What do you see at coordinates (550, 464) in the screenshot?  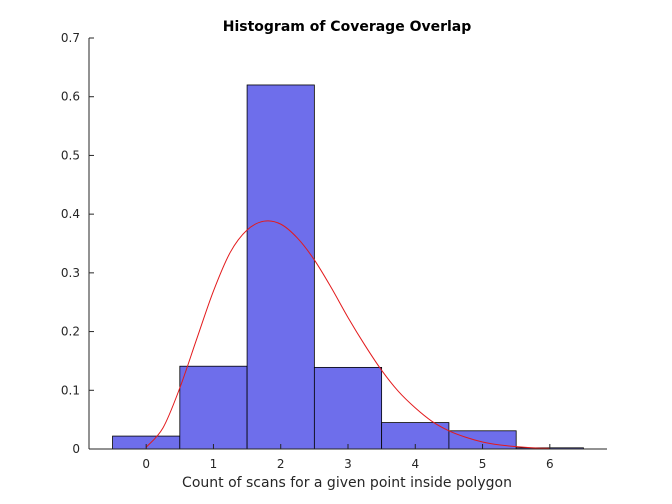 I see `x-tick-label-6: 6` at bounding box center [550, 464].